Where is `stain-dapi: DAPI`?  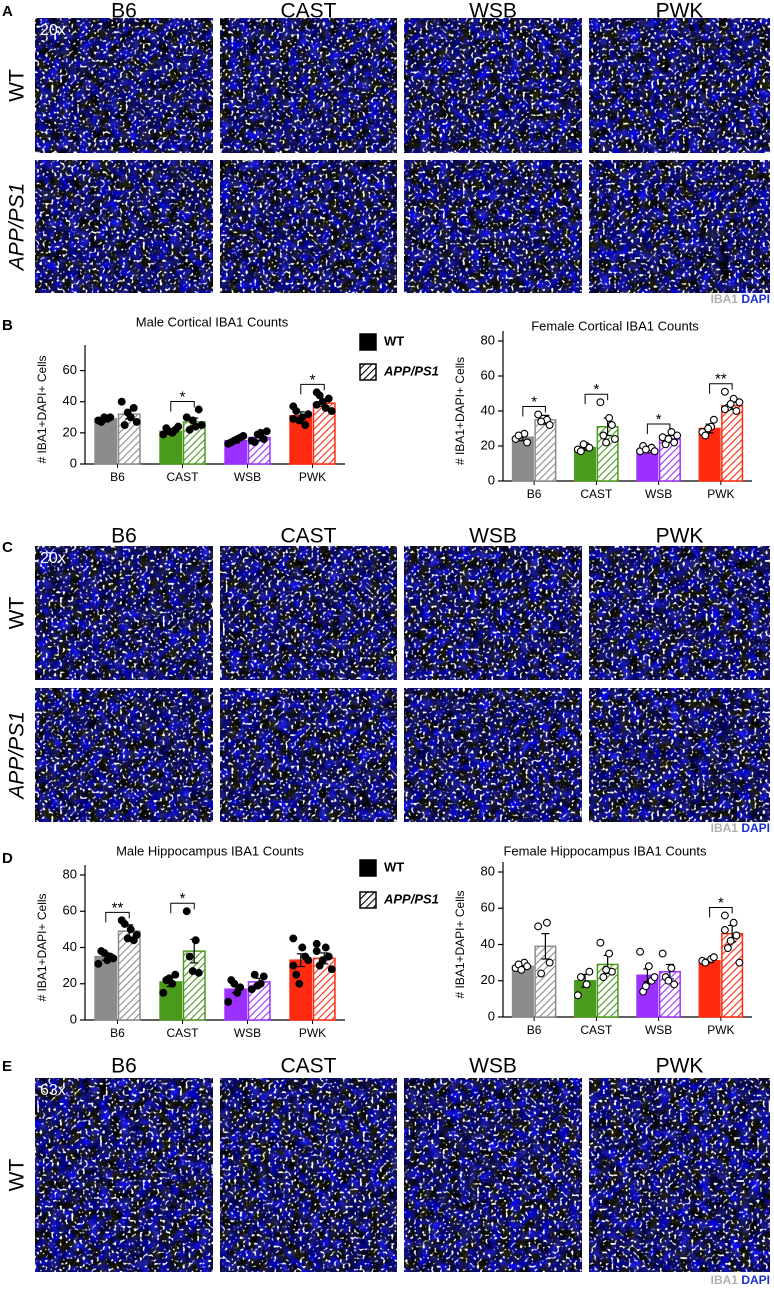 stain-dapi: DAPI is located at coordinates (755, 1280).